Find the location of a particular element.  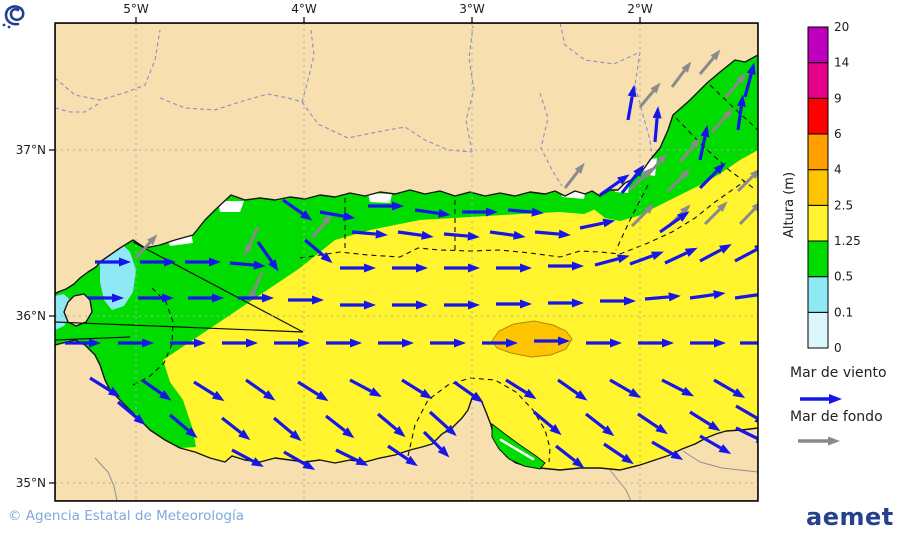

longitude-tick-label: 3°W is located at coordinates (472, 9).